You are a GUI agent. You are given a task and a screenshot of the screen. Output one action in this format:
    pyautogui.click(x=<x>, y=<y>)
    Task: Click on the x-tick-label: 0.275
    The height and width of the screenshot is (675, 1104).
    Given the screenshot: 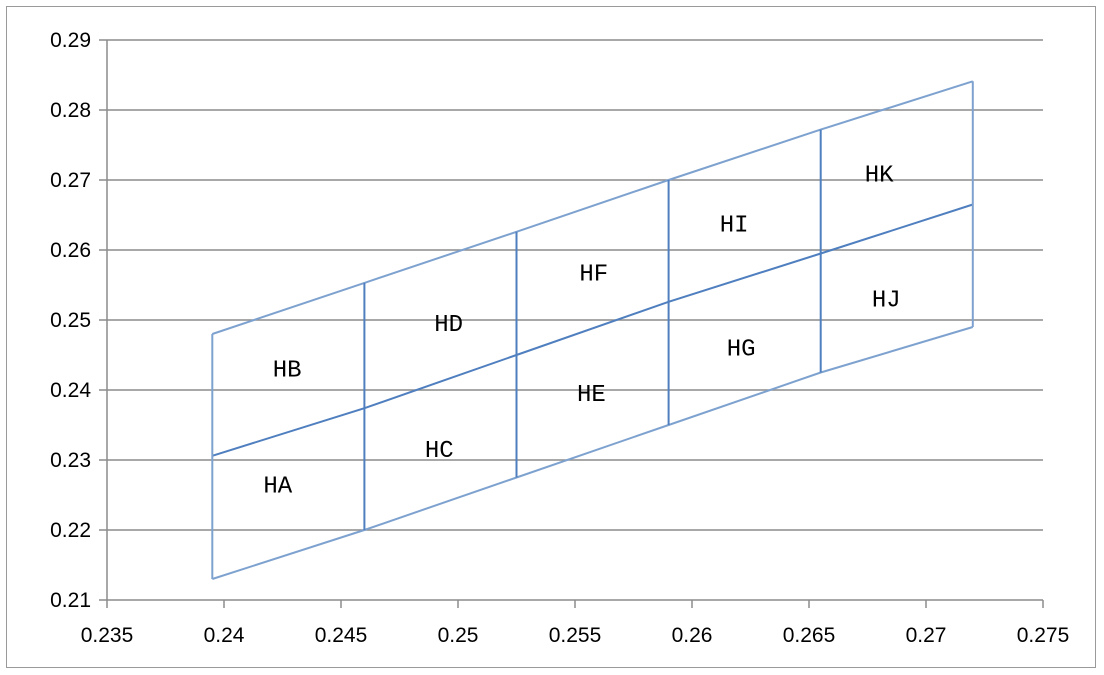 What is the action you would take?
    pyautogui.click(x=1043, y=635)
    